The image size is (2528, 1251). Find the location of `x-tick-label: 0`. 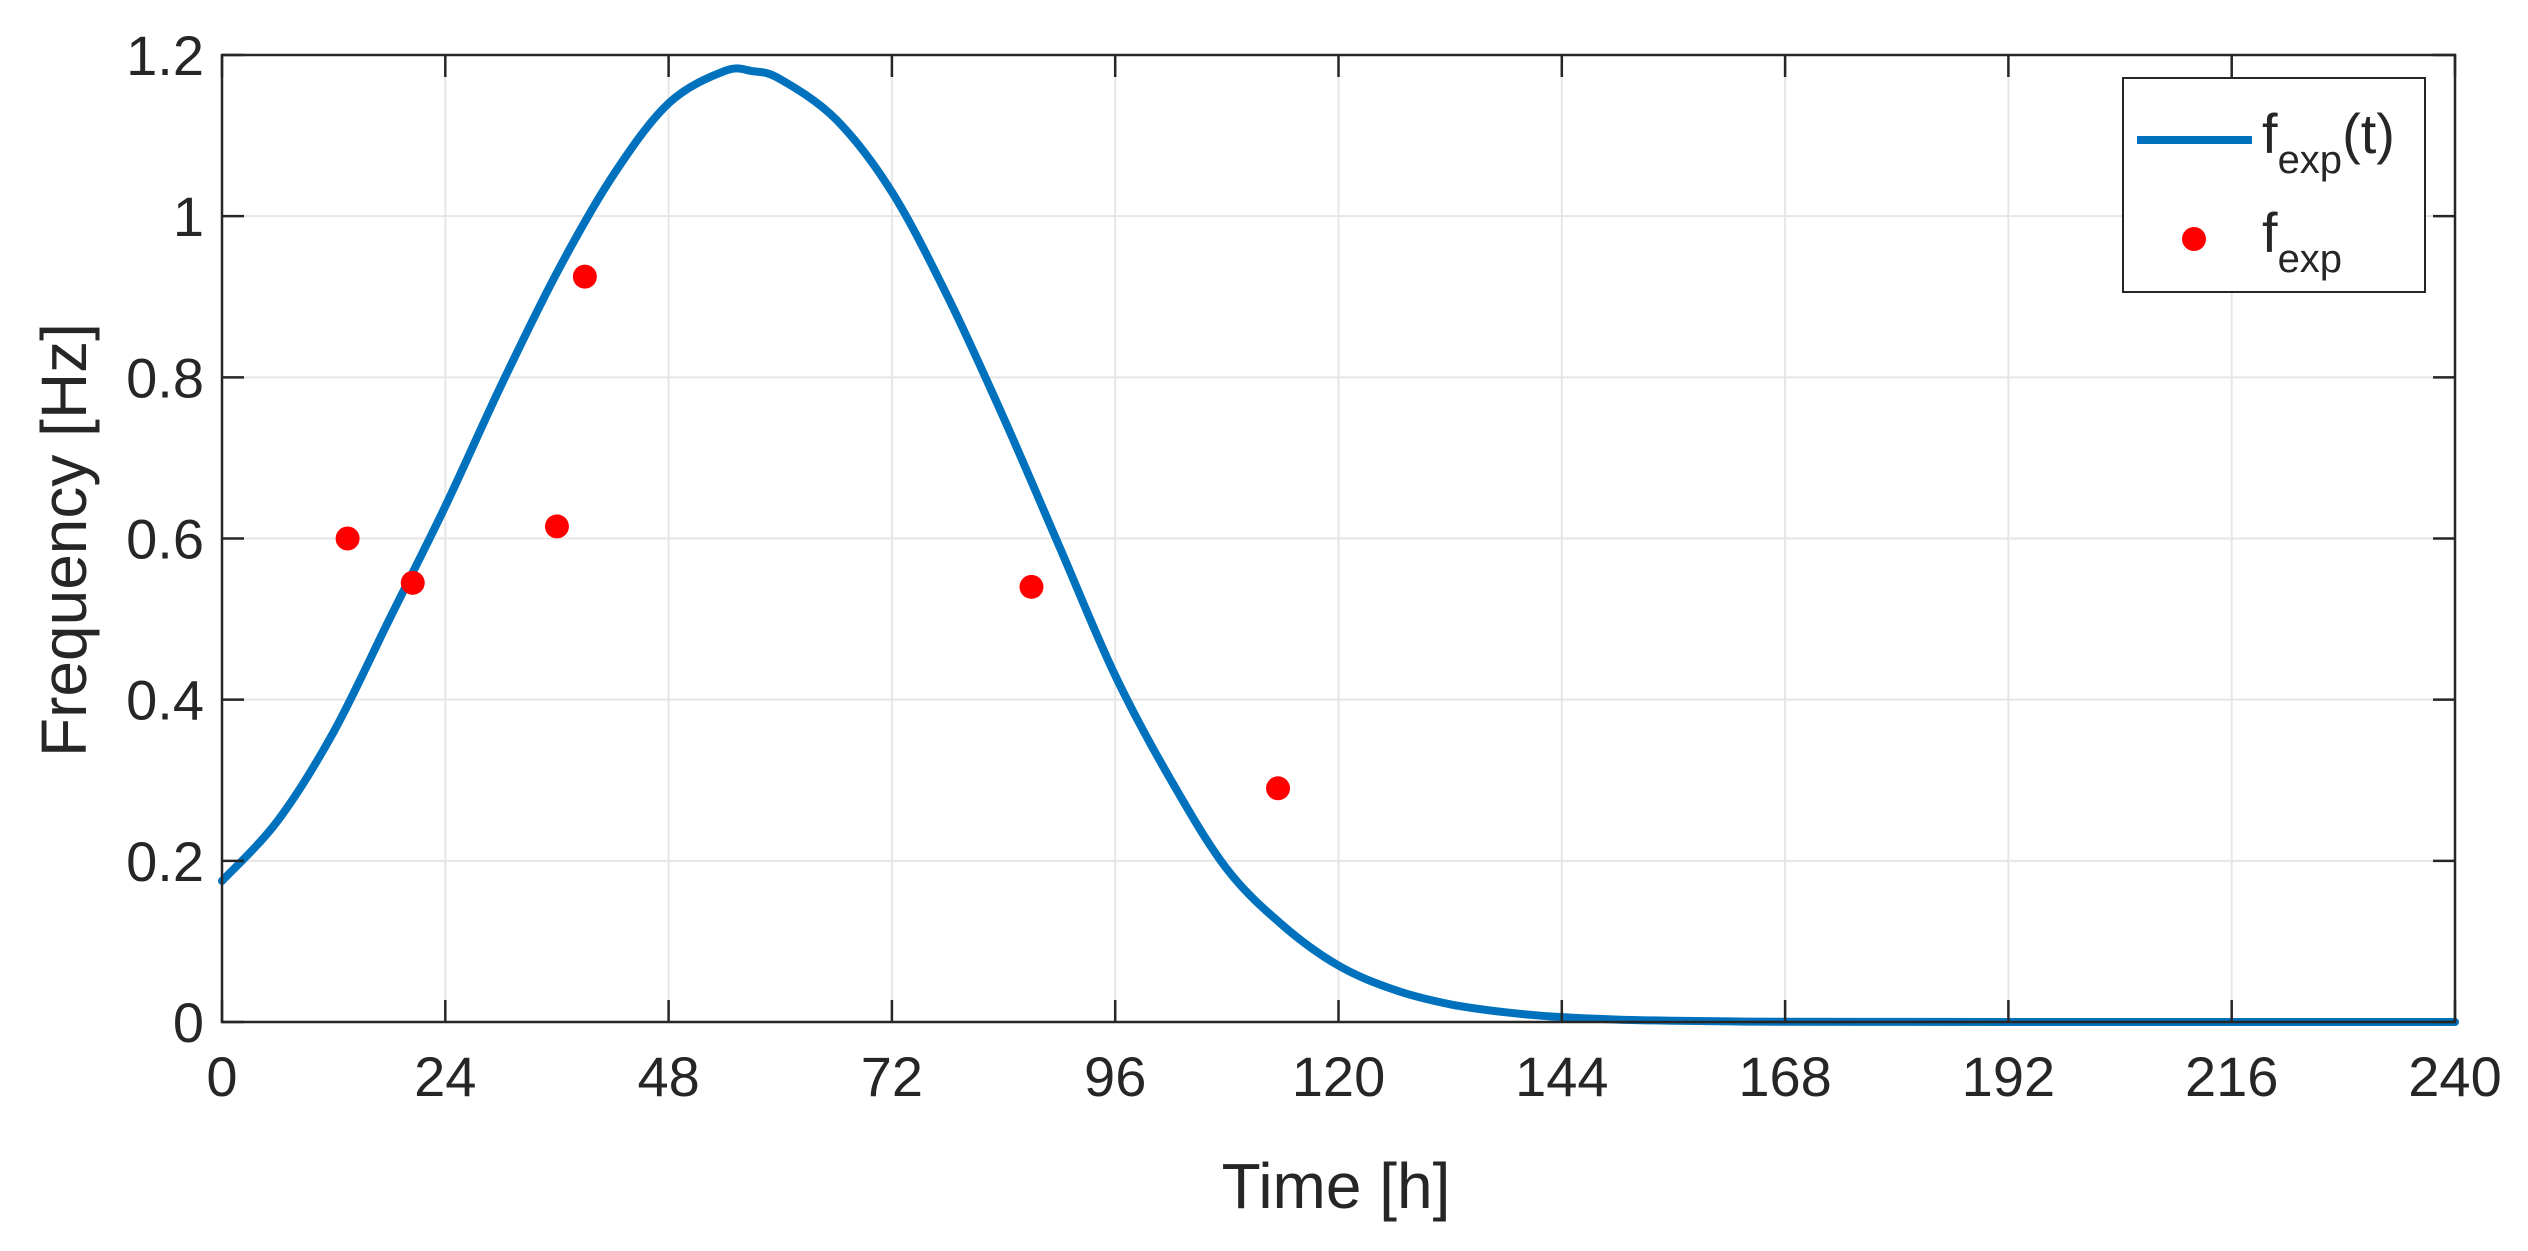

x-tick-label: 0 is located at coordinates (221, 1076).